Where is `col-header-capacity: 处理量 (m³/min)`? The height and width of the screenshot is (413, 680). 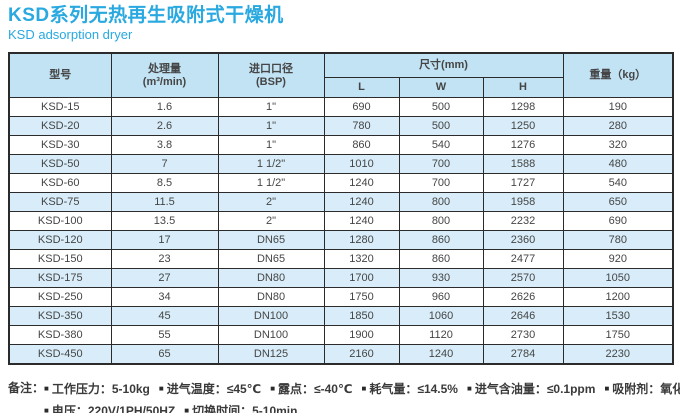
col-header-capacity: 处理量 (m³/min) is located at coordinates (164, 75).